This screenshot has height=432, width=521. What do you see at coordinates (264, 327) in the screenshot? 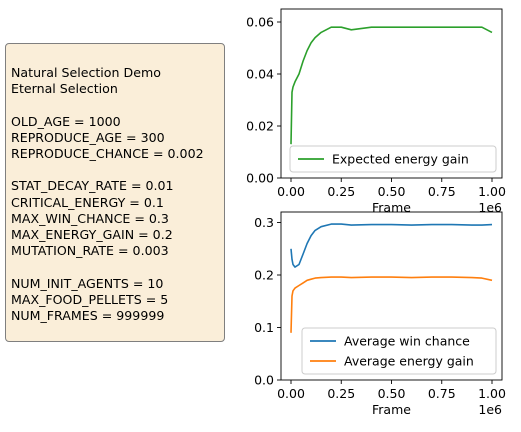
I see `y-tick-label: 0.1` at bounding box center [264, 327].